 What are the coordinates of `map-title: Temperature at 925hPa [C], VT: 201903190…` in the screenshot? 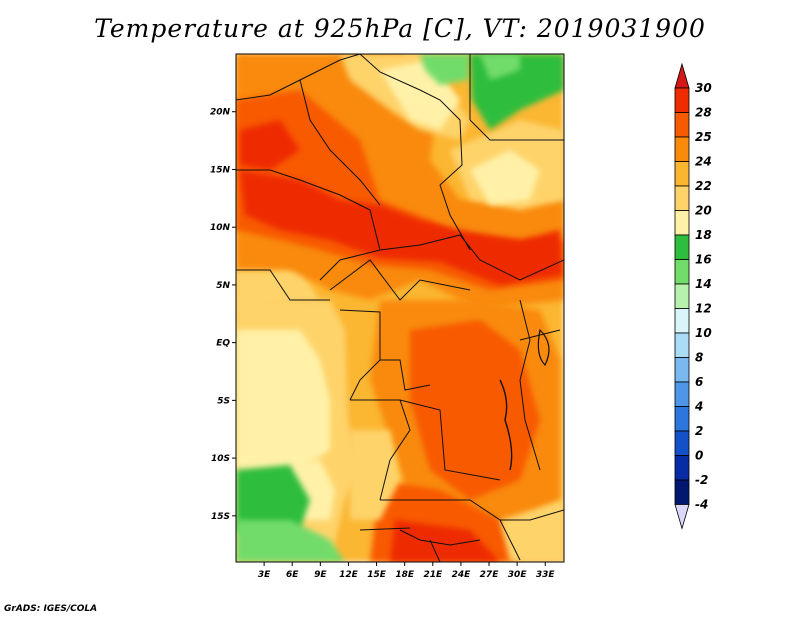 It's located at (400, 28).